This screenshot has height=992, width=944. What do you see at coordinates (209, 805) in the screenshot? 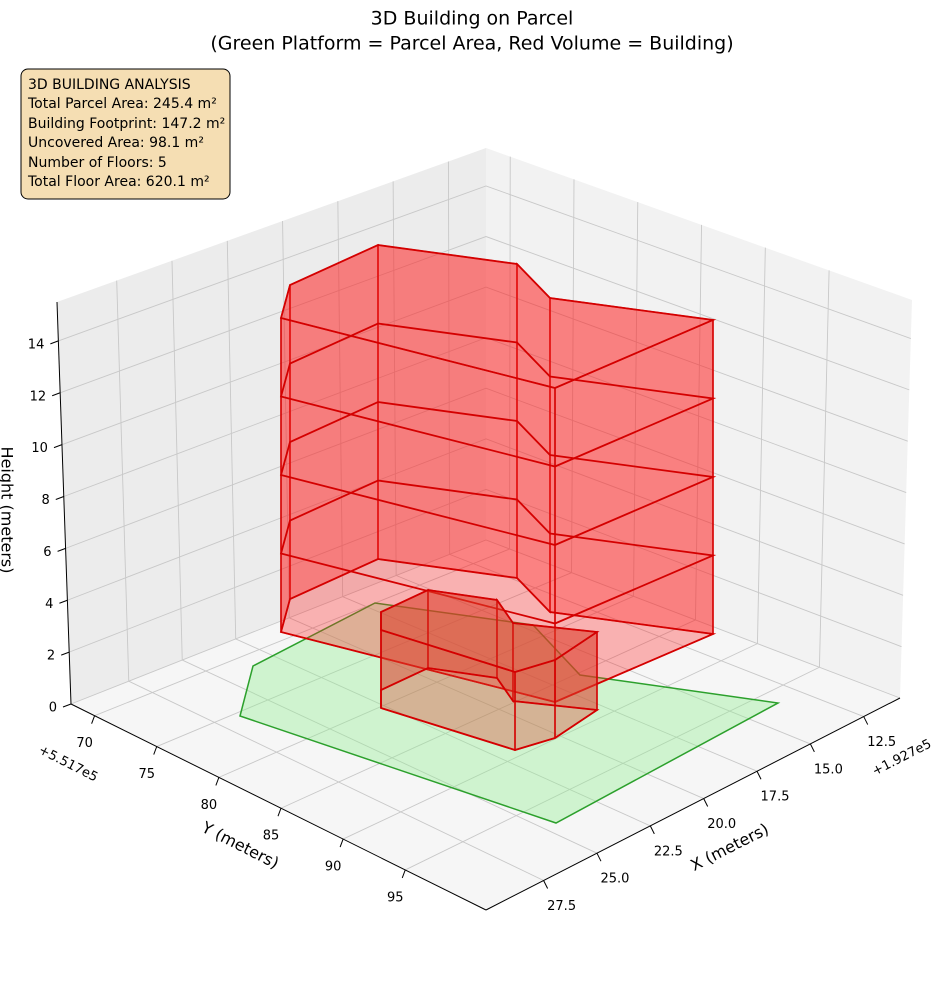
I see `y-tick-label: 80` at bounding box center [209, 805].